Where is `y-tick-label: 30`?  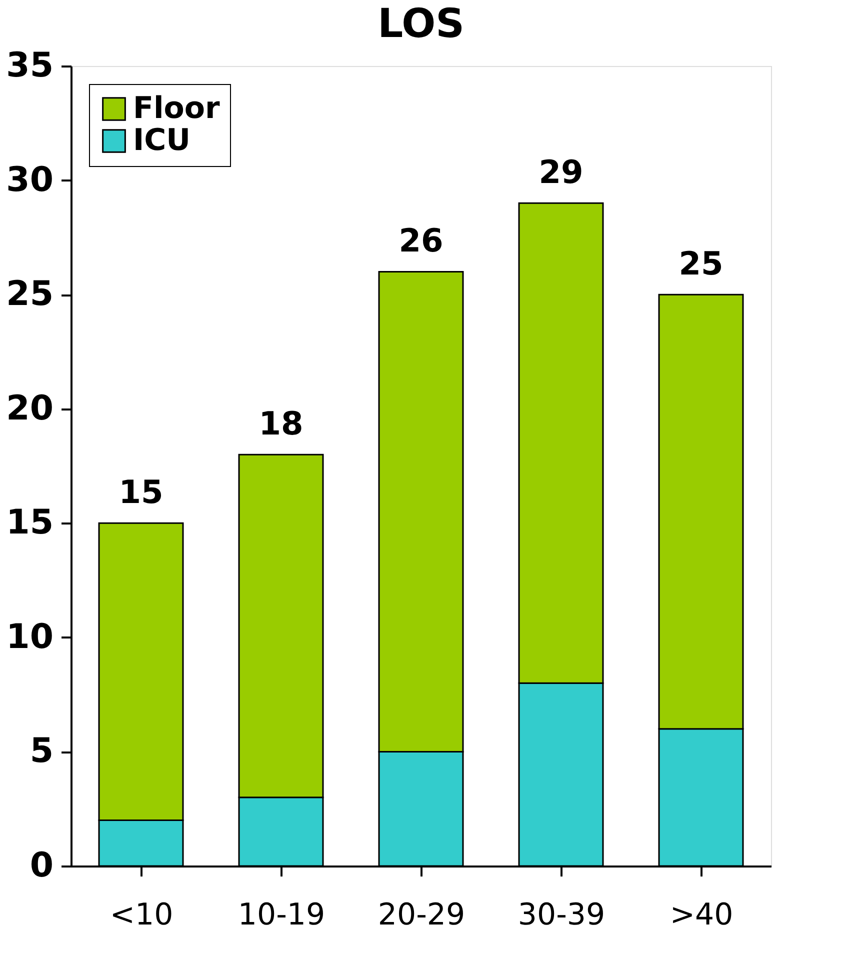
y-tick-label: 30 is located at coordinates (30, 180).